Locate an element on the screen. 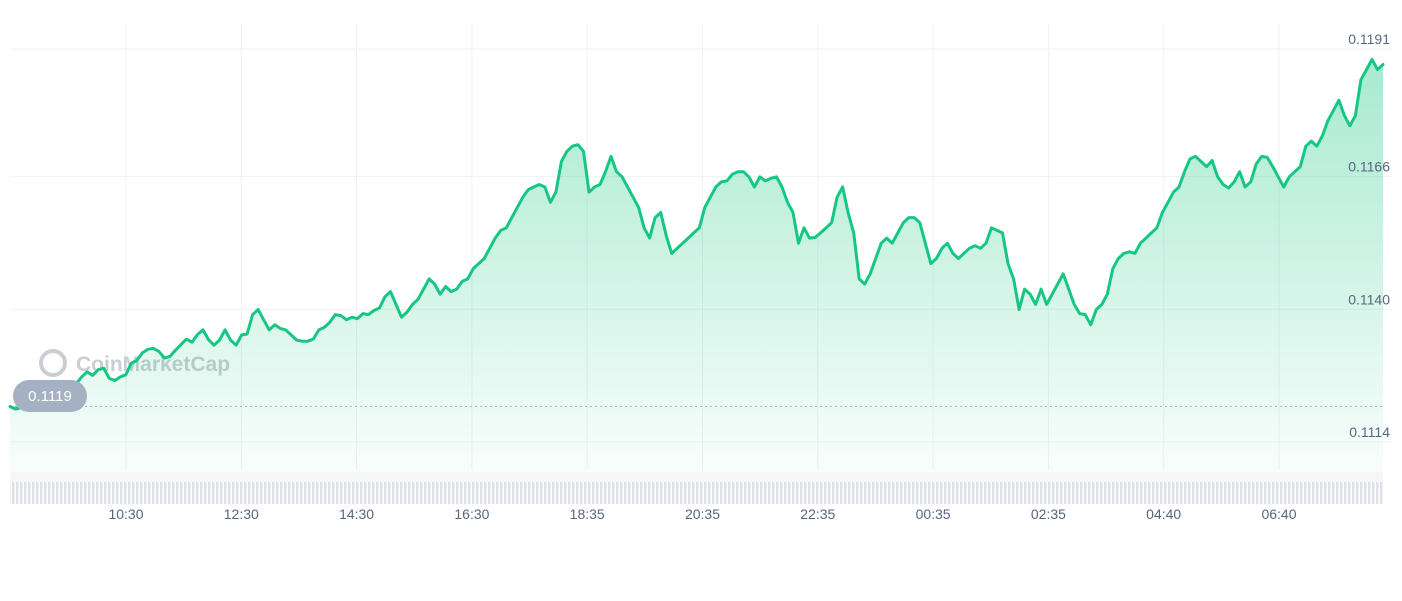  y-axis: 0.1114 0.1140 0.1166 0.1191 is located at coordinates (1369, 235).